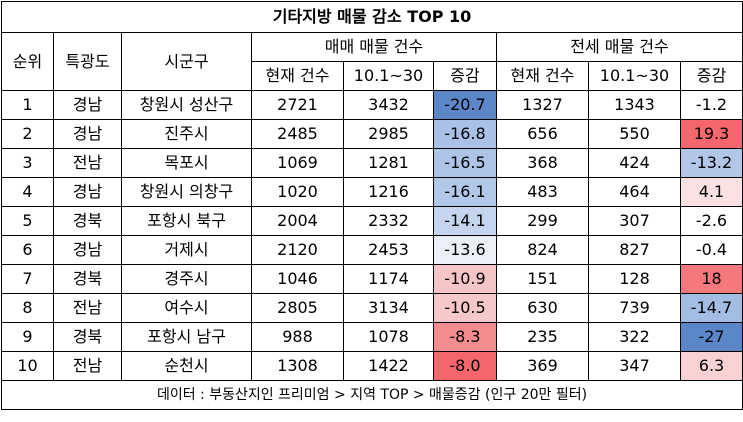  What do you see at coordinates (388, 105) in the screenshot?
I see `cell-sale-period: 3432` at bounding box center [388, 105].